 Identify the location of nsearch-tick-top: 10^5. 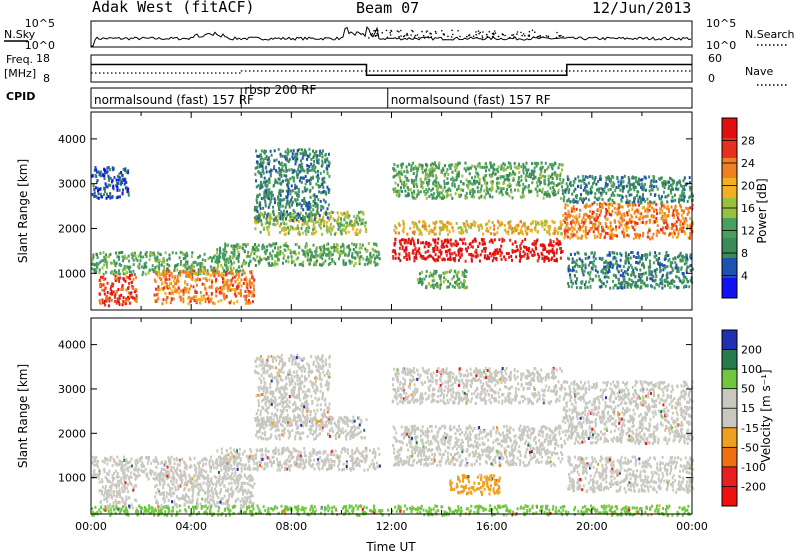
(721, 23).